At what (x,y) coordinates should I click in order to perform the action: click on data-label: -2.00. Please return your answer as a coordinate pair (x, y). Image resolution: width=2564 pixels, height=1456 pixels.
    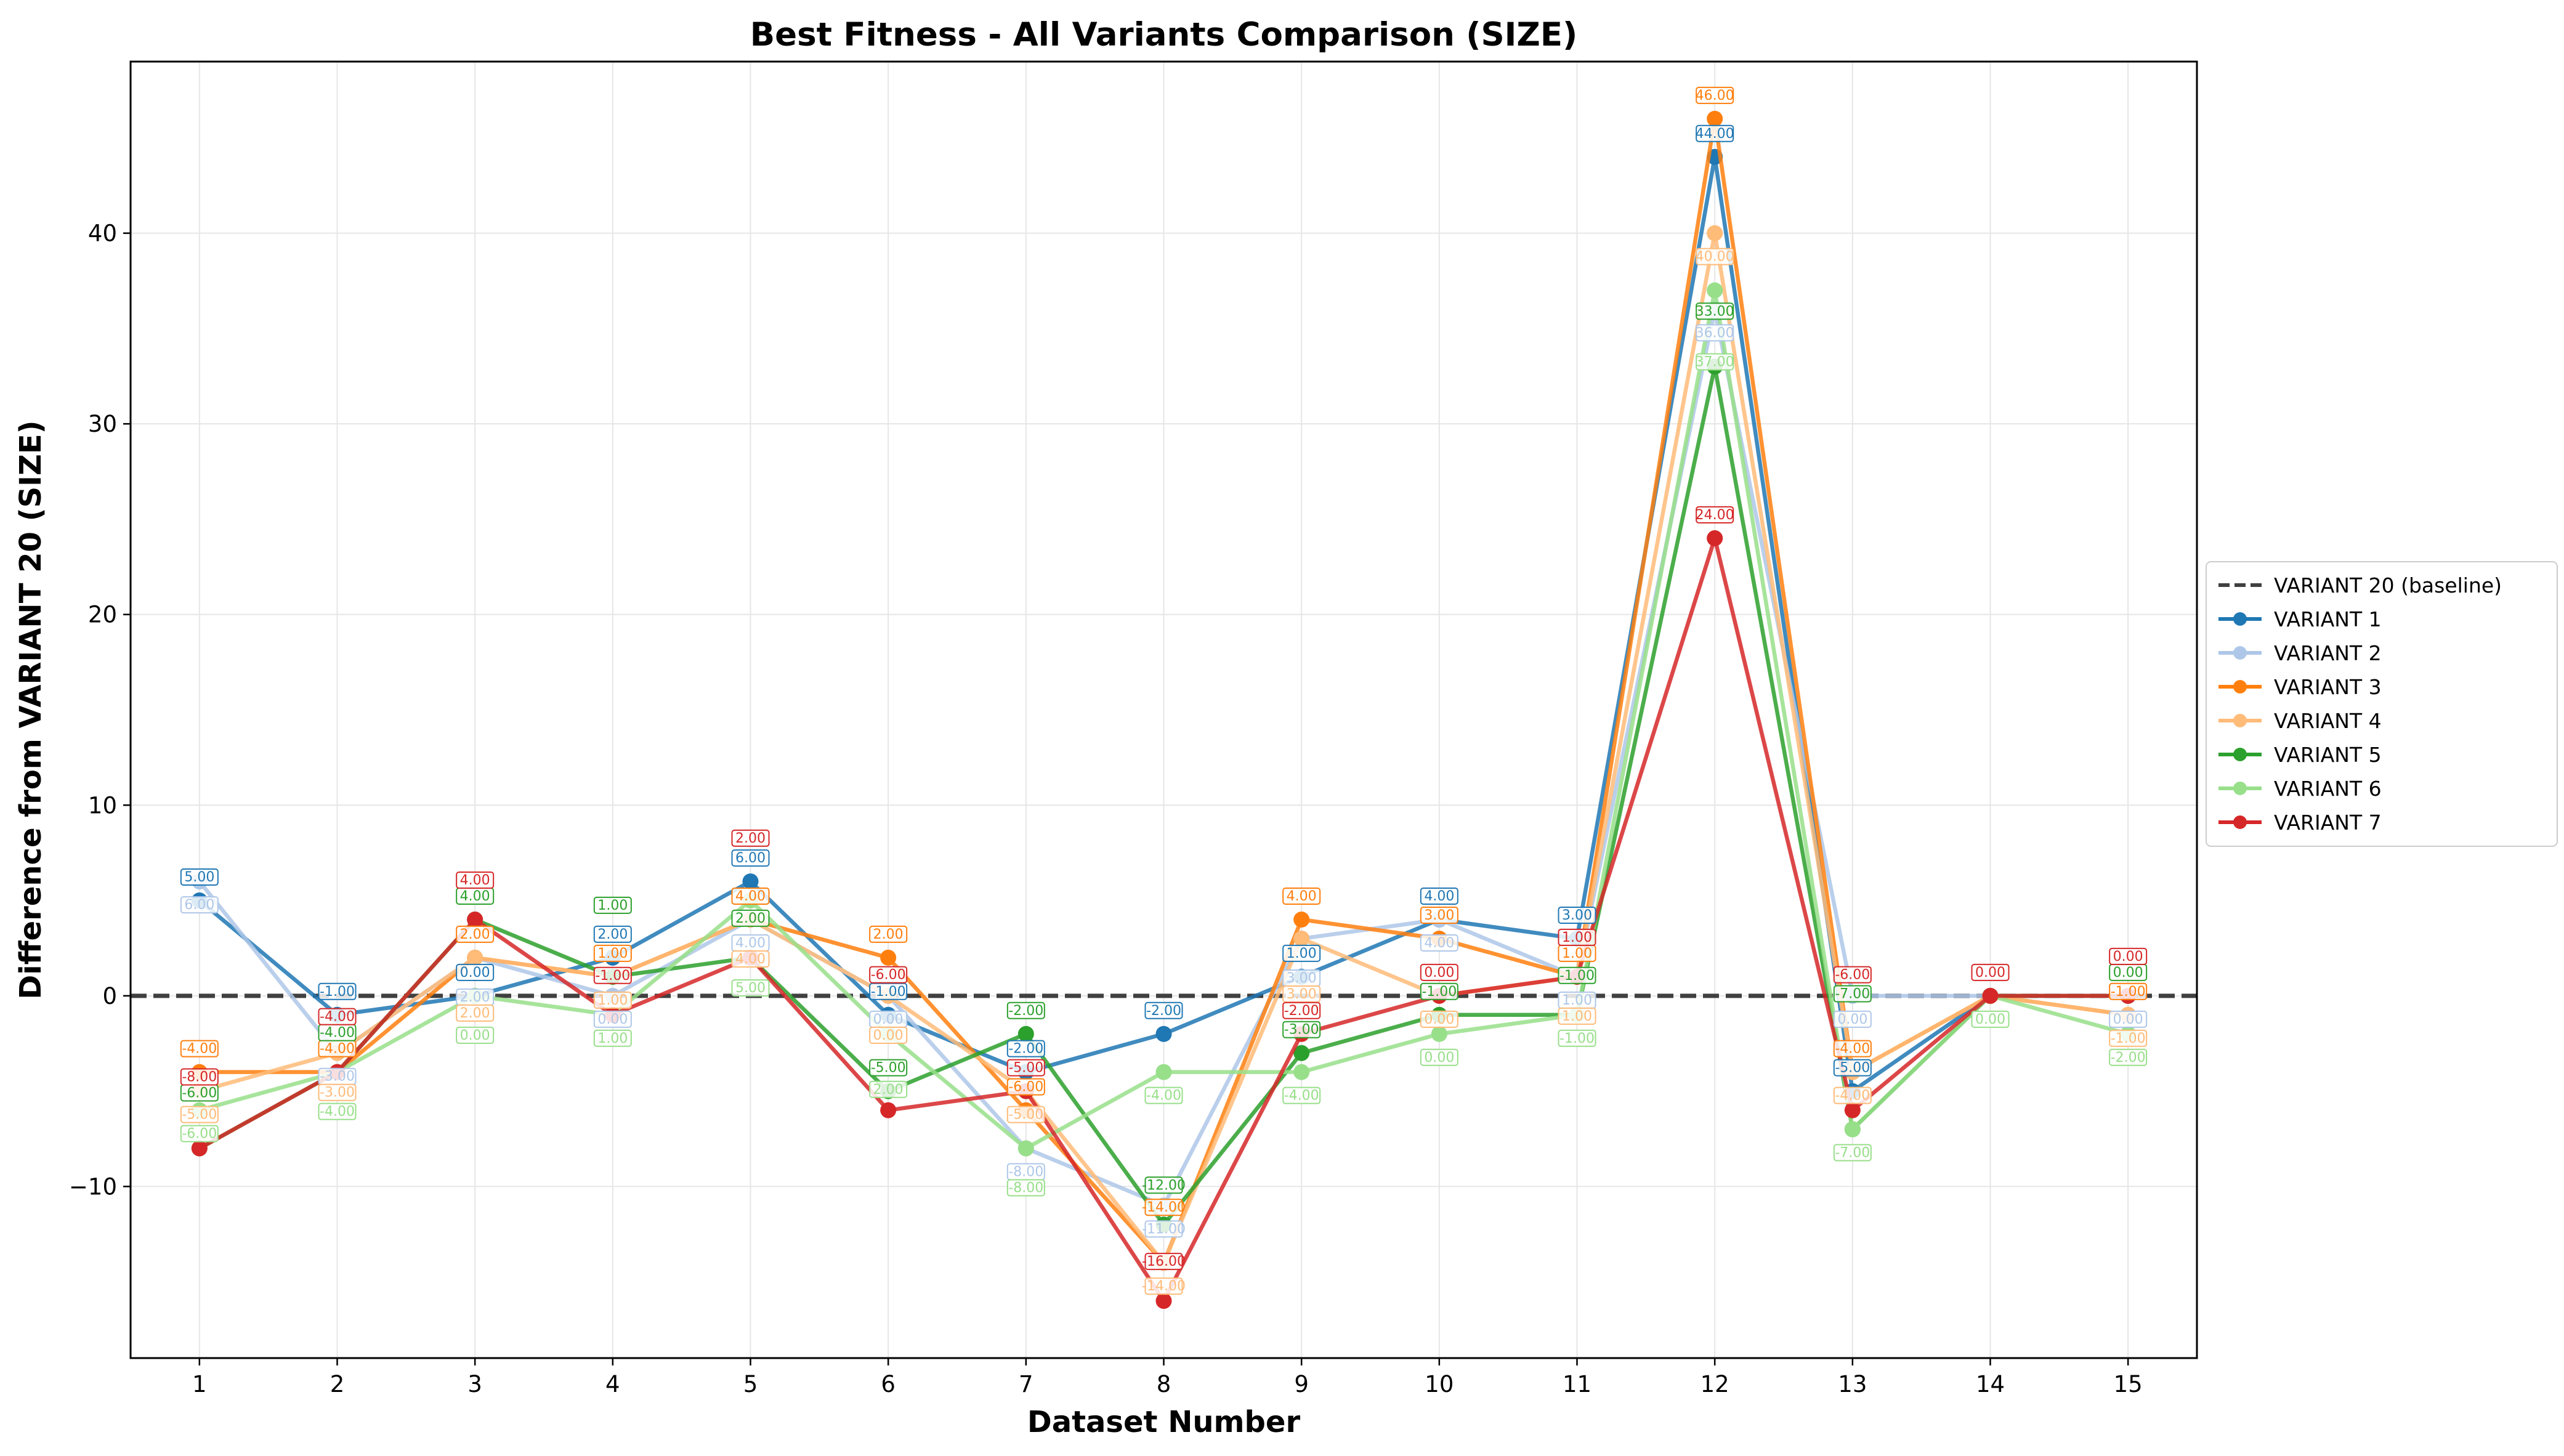
    Looking at the image, I should click on (1025, 1049).